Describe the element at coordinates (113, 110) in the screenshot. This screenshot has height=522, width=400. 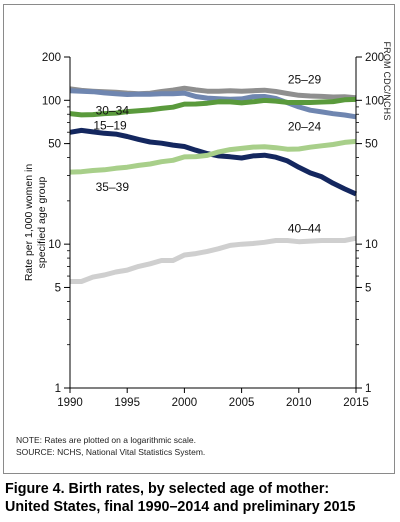
I see `series-label-30–34: 30–34` at that location.